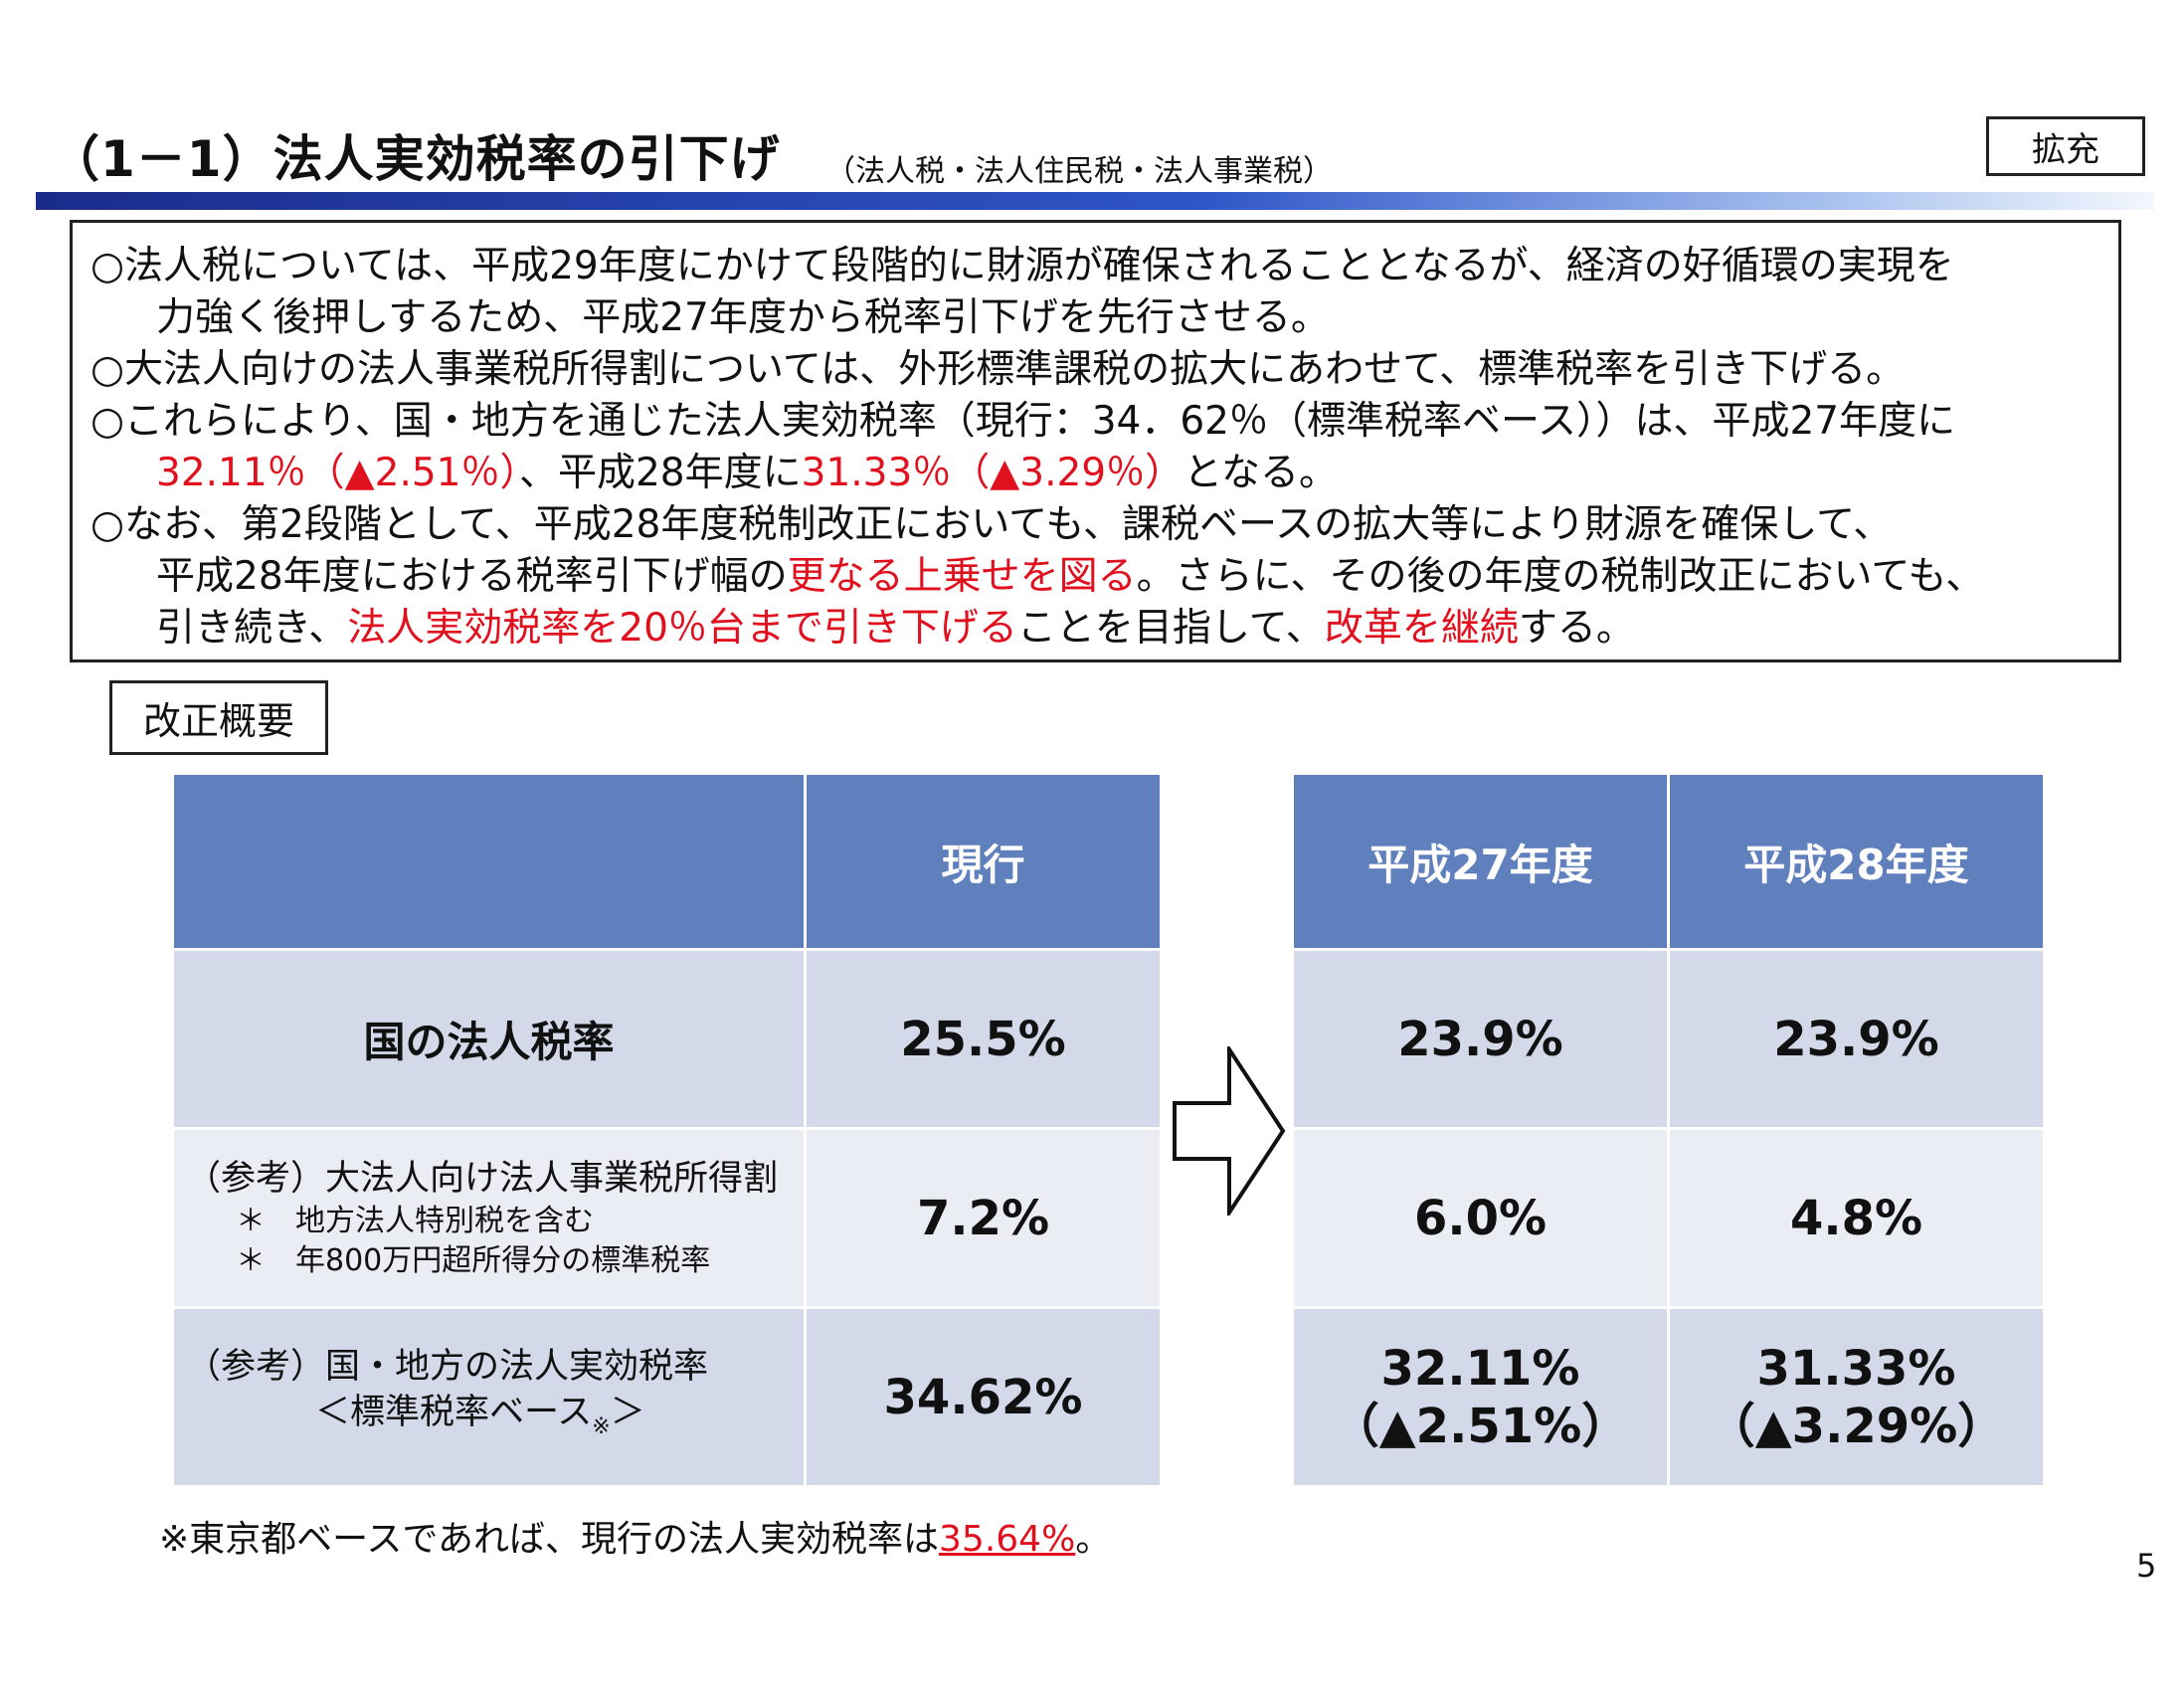  Describe the element at coordinates (489, 862) in the screenshot. I see `table-header-blank` at that location.